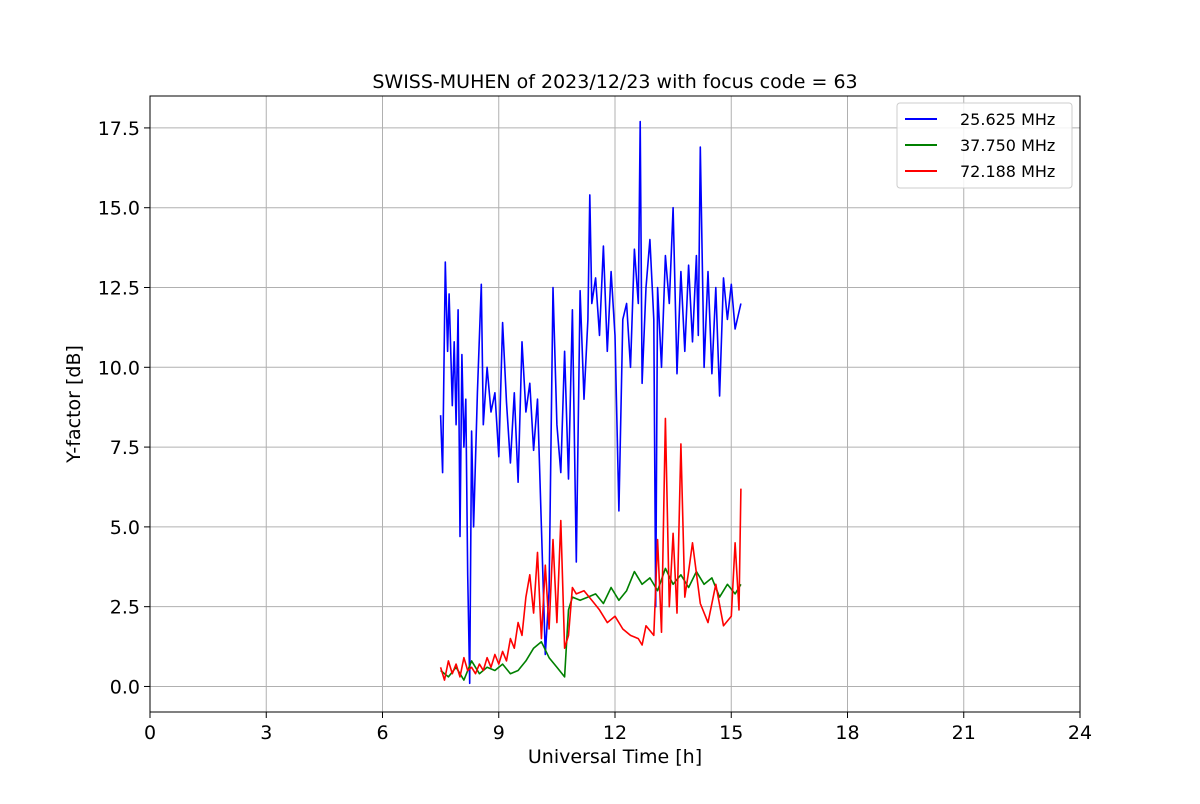  I want to click on x-axis-label: Universal Time [h], so click(615, 757).